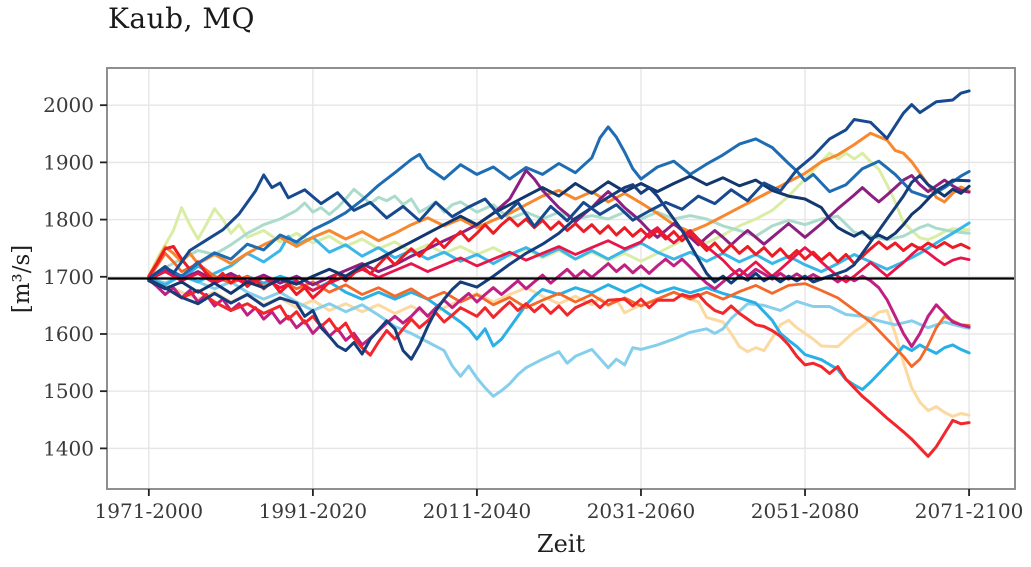  Describe the element at coordinates (68, 391) in the screenshot. I see `y-tick-label: 1500` at that location.